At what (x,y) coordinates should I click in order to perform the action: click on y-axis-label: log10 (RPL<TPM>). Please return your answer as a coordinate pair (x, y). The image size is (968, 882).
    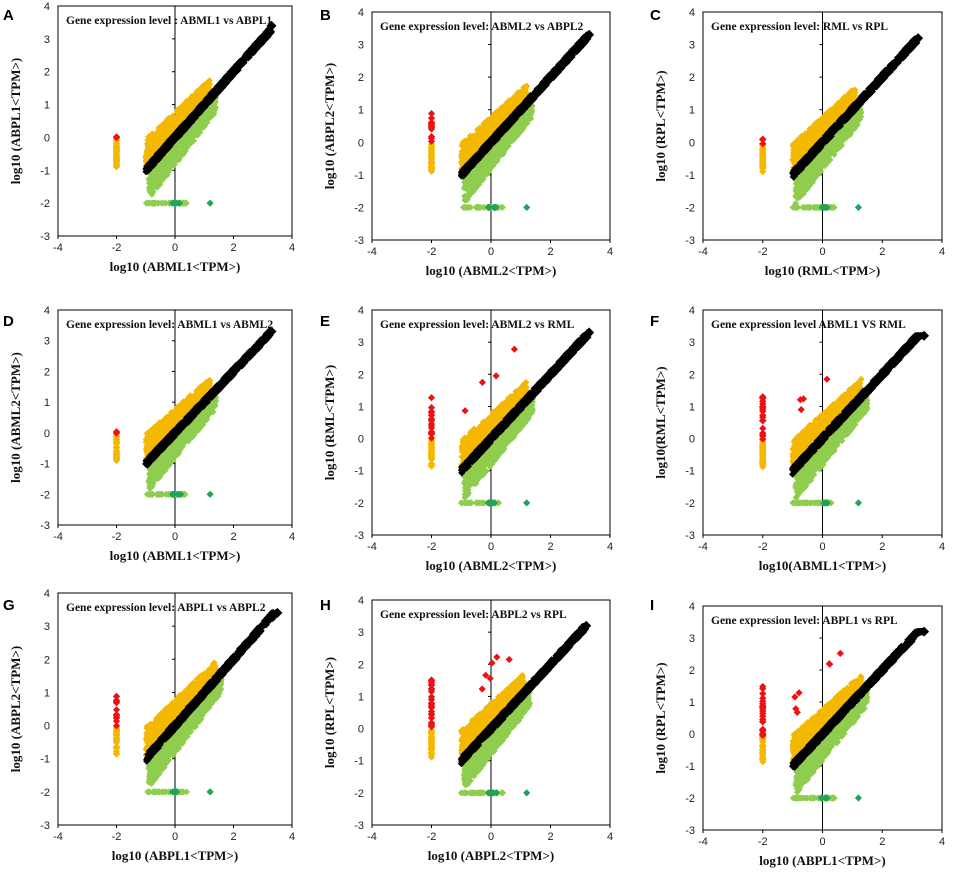
    Looking at the image, I should click on (660, 125).